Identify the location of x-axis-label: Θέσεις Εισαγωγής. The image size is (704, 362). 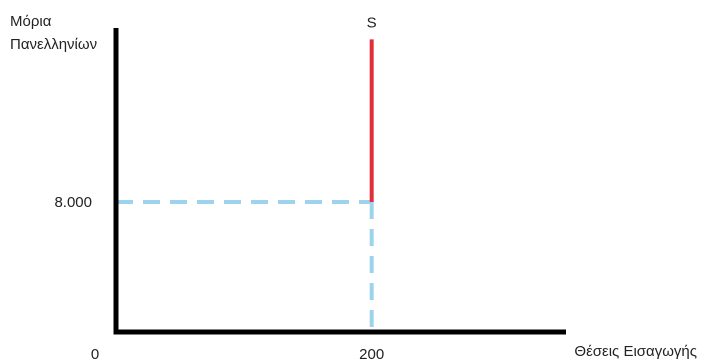
(635, 351).